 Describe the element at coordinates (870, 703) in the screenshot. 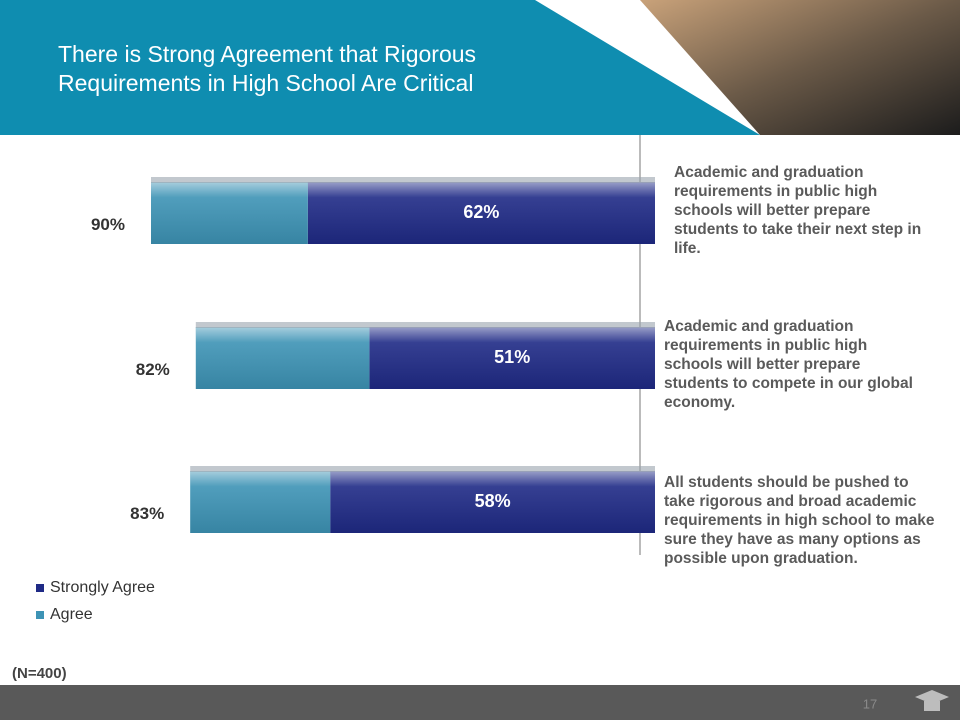

I see `page-number: 17` at that location.